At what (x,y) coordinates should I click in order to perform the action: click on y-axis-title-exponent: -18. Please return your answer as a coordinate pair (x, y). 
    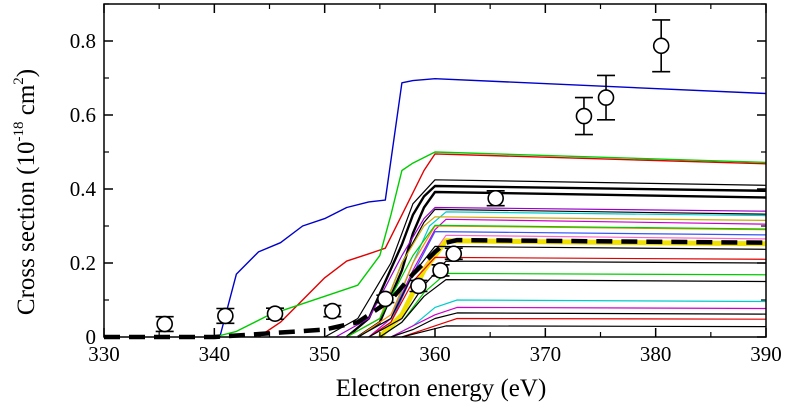
    Looking at the image, I should click on (19, 132).